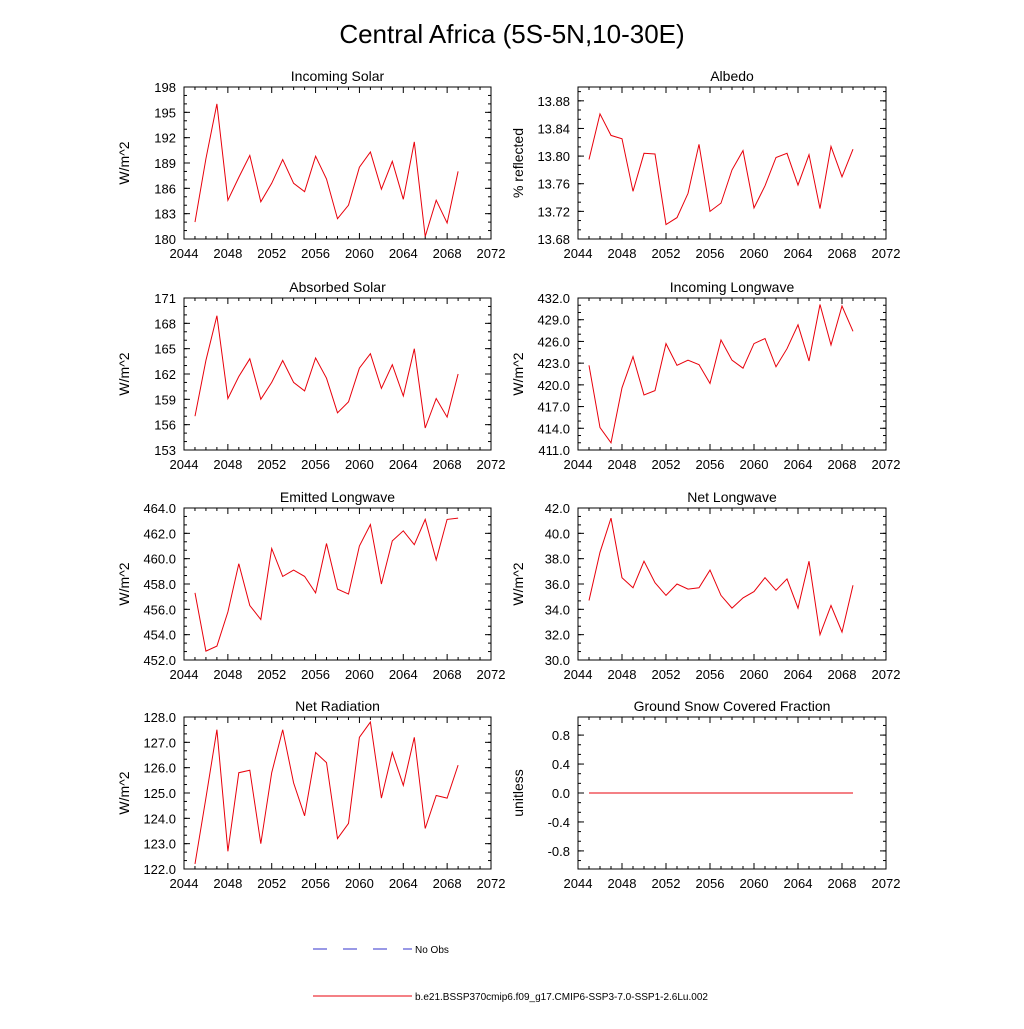  Describe the element at coordinates (557, 584) in the screenshot. I see `y-tick-label: 36.0` at that location.